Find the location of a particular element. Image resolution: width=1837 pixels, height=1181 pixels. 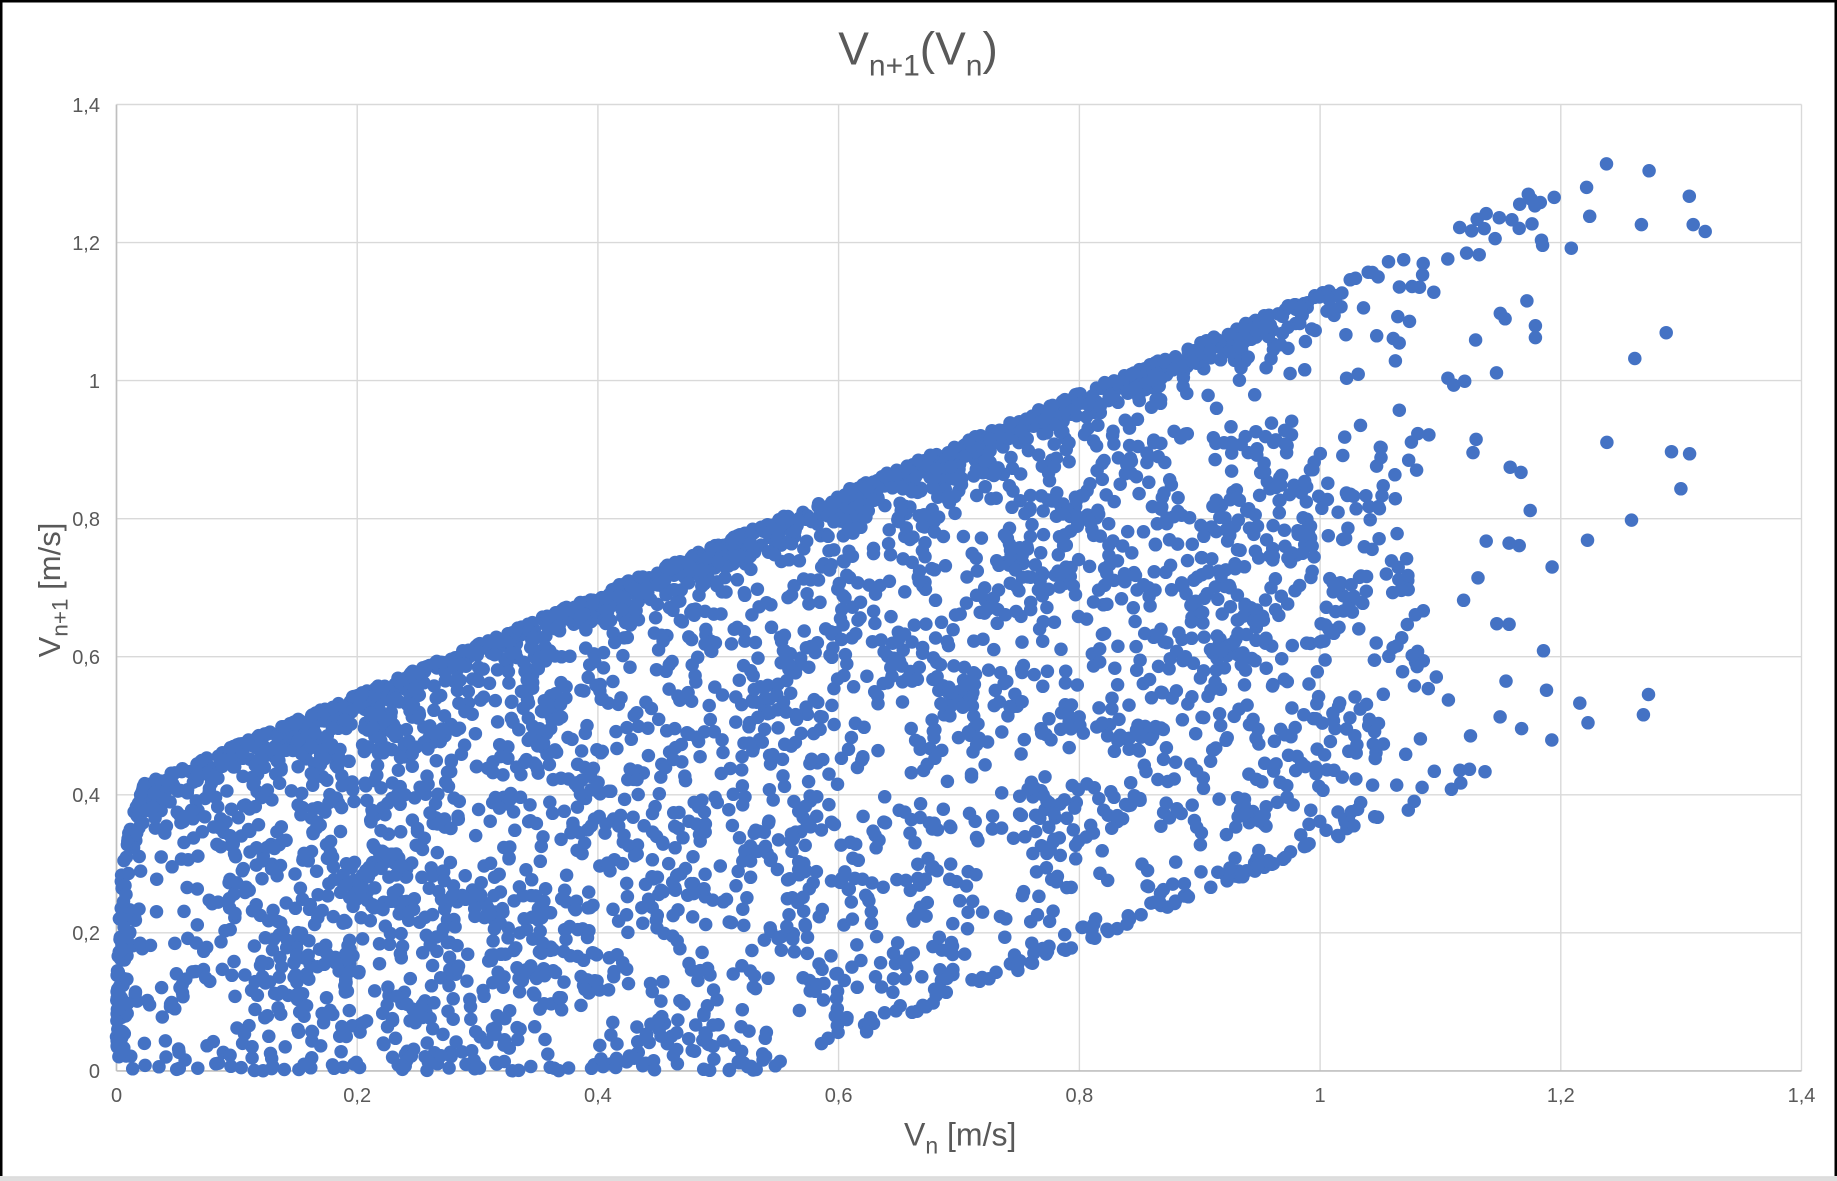

svg-text: Vn+1 [m/s] is located at coordinates (52, 590).